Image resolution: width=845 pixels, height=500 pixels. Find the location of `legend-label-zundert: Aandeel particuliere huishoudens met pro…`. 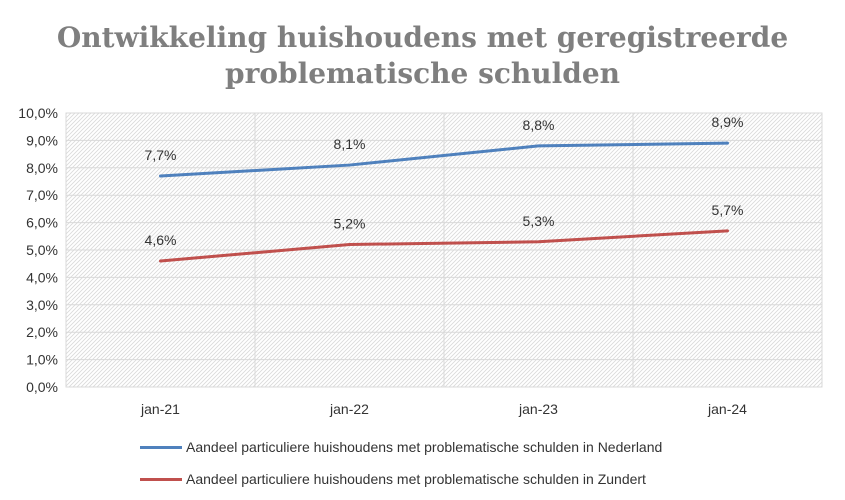

legend-label-zundert: Aandeel particuliere huishoudens met pro… is located at coordinates (416, 479).